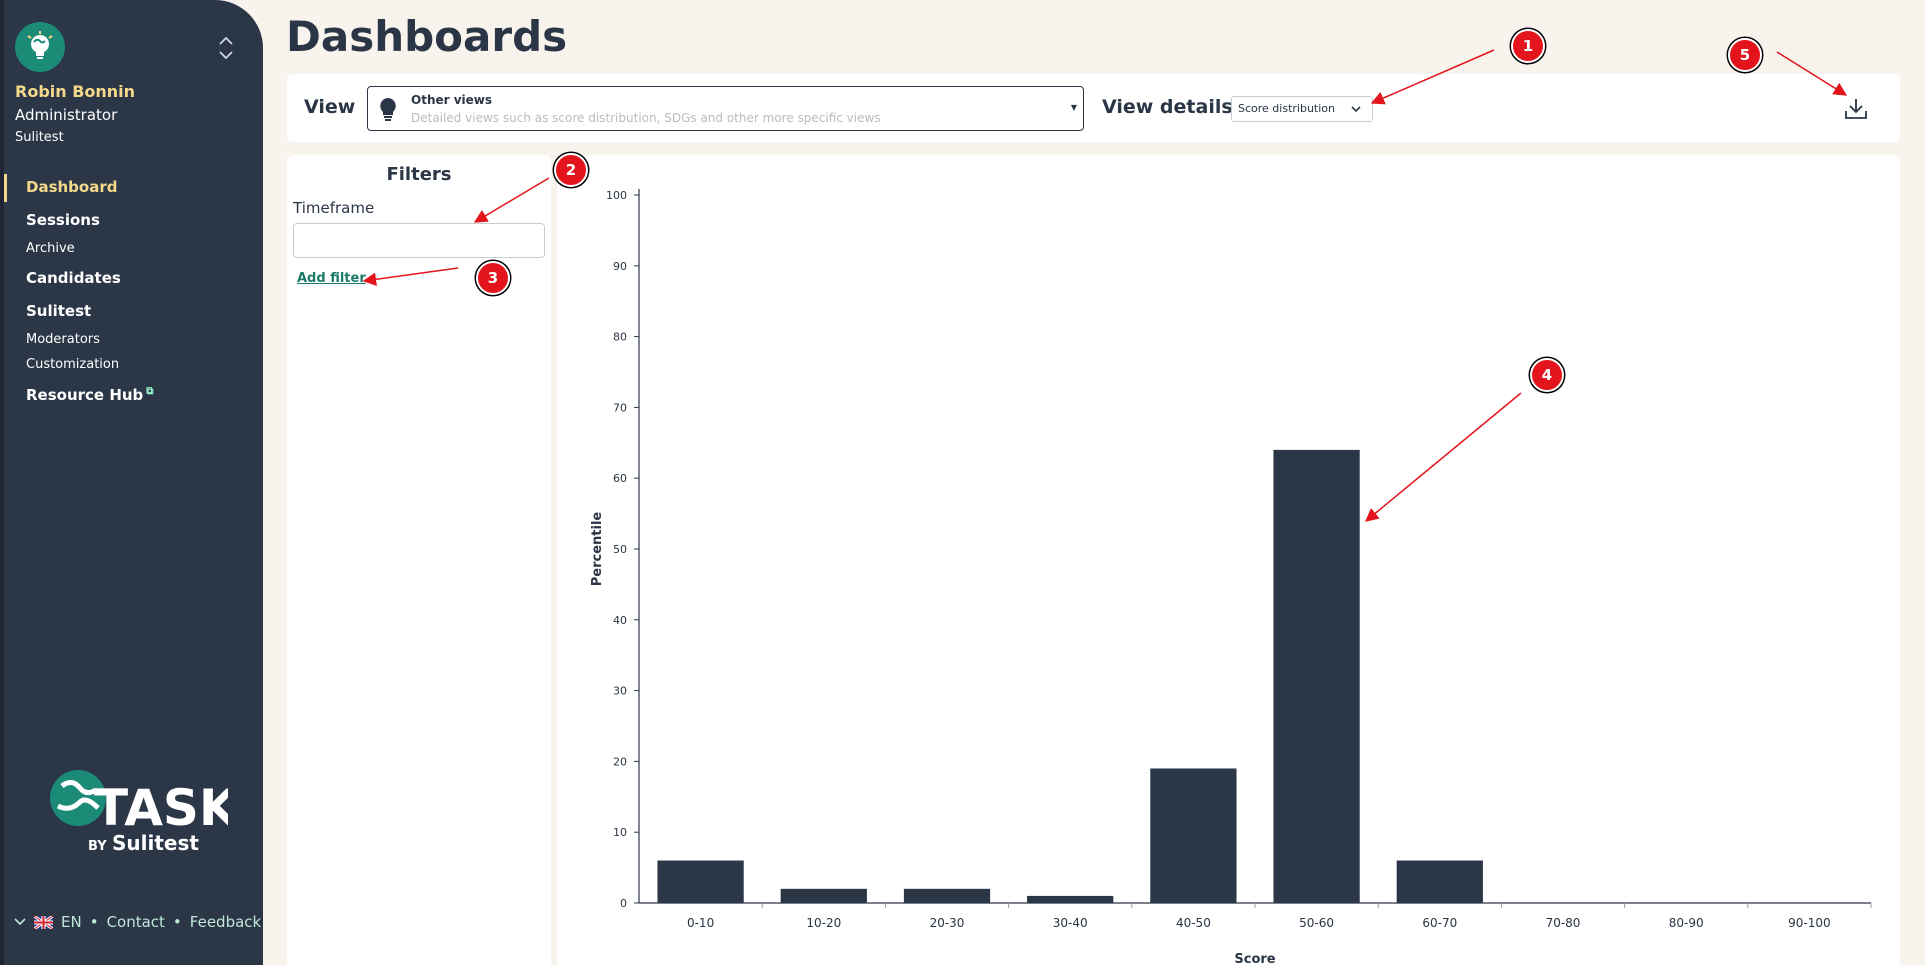 This screenshot has width=1925, height=965. I want to click on user-org: Sulitest, so click(39, 137).